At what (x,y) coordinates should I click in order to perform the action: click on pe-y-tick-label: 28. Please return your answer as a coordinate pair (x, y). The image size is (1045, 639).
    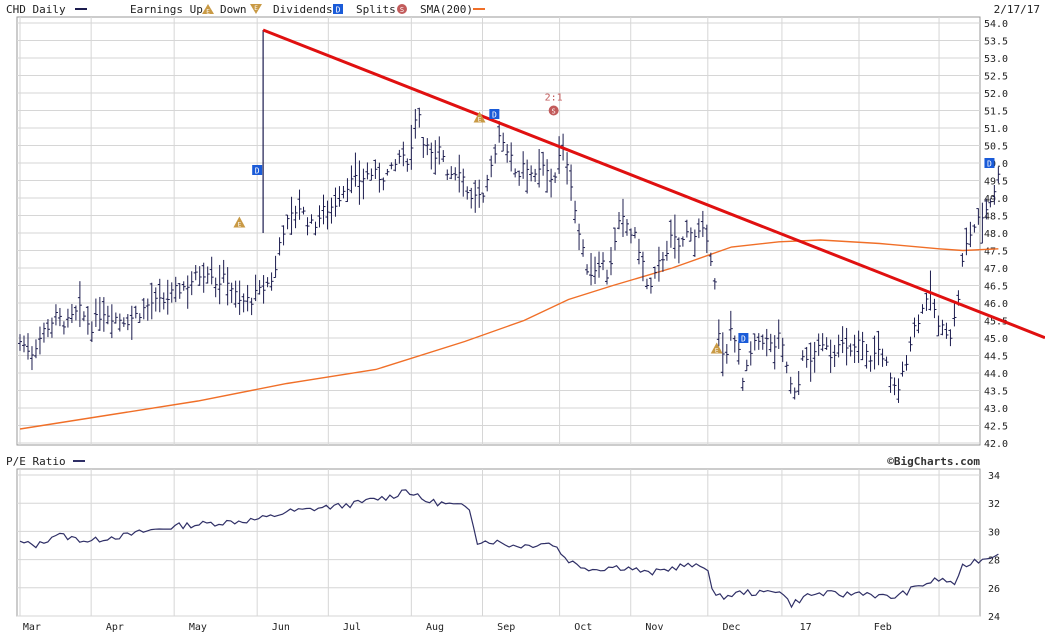
    Looking at the image, I should click on (994, 561).